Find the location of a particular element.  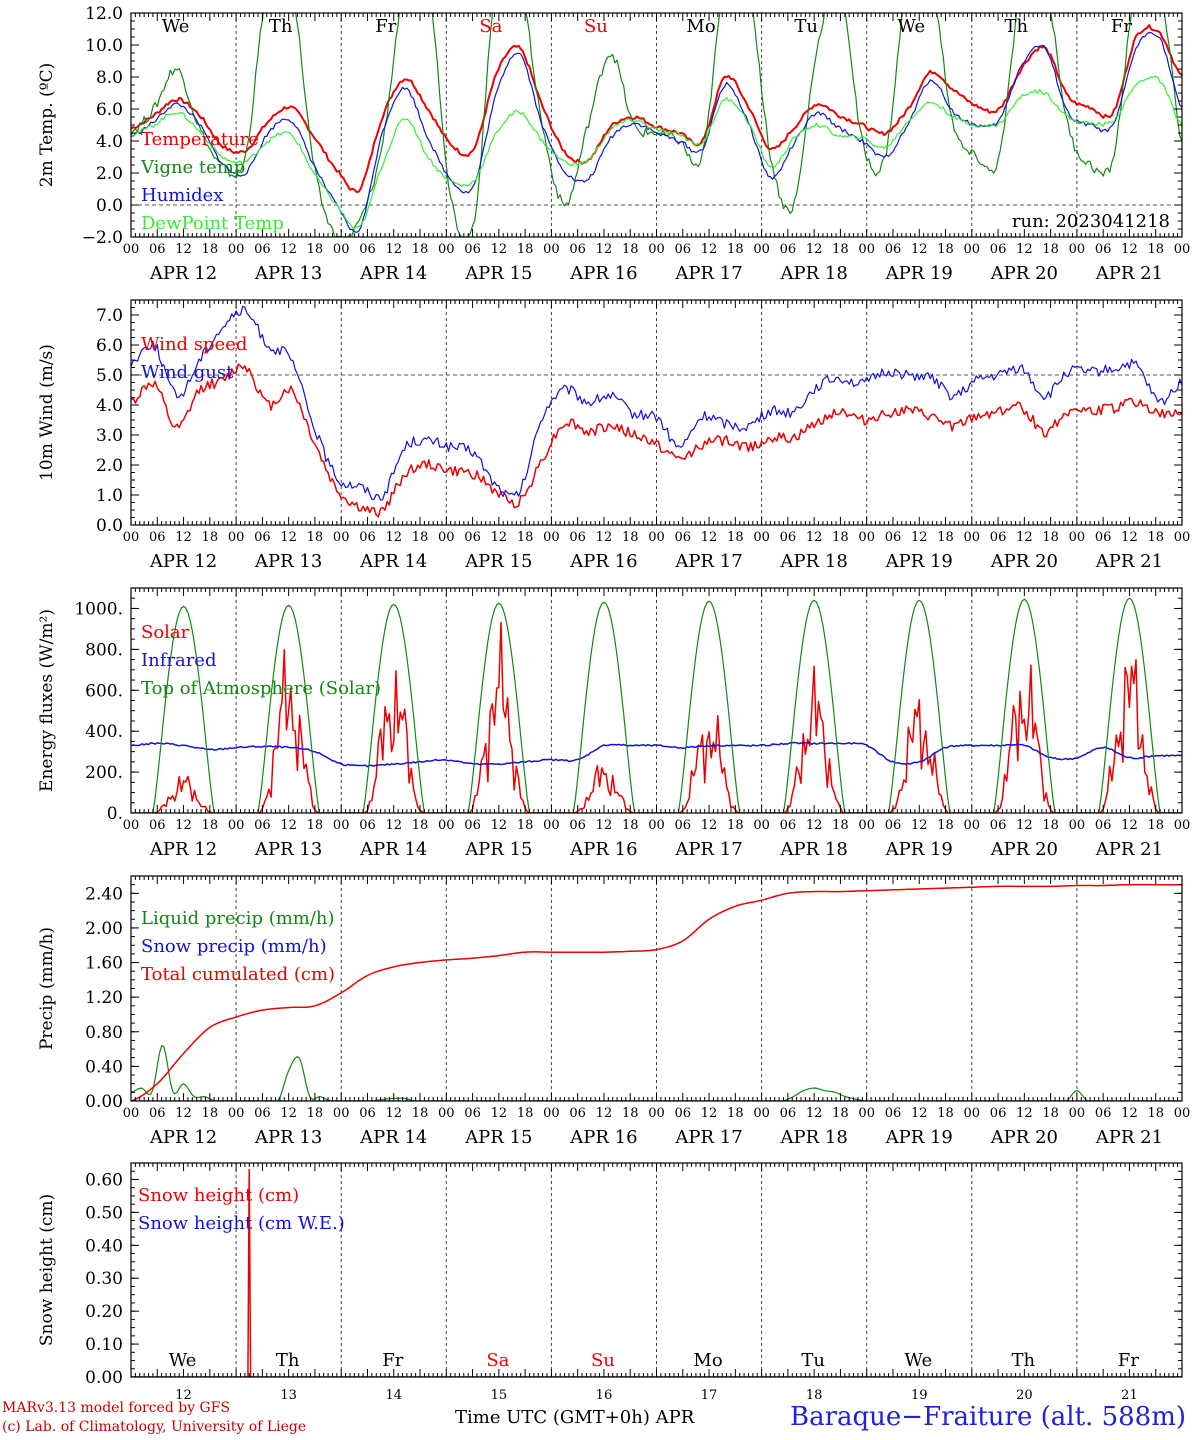

y-tick-label: 0.20 is located at coordinates (104, 1312).